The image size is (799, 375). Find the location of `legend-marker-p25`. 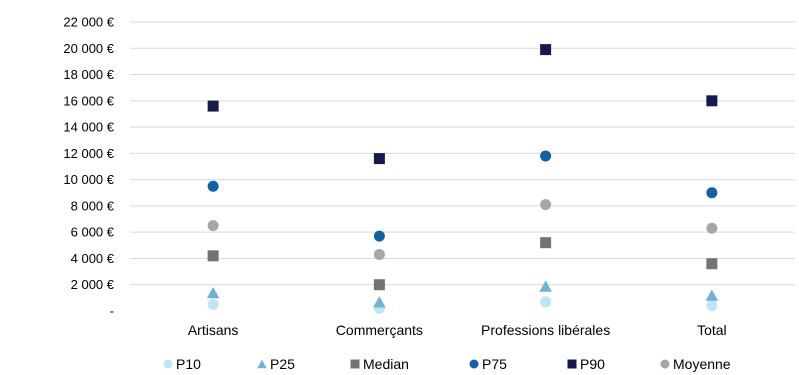

legend-marker-p25 is located at coordinates (262, 364).